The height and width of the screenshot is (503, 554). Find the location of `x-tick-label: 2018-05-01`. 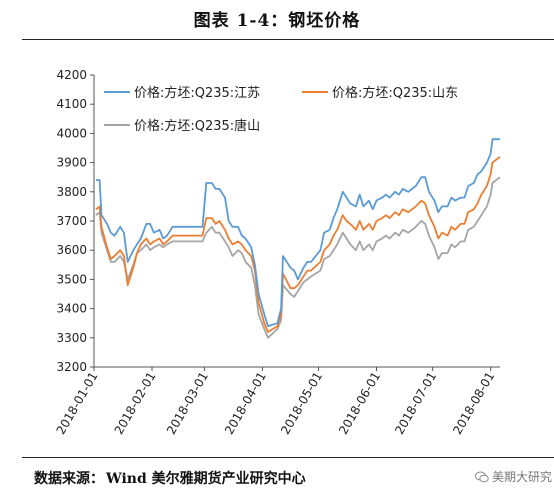

x-tick-label: 2018-05-01 is located at coordinates (301, 403).